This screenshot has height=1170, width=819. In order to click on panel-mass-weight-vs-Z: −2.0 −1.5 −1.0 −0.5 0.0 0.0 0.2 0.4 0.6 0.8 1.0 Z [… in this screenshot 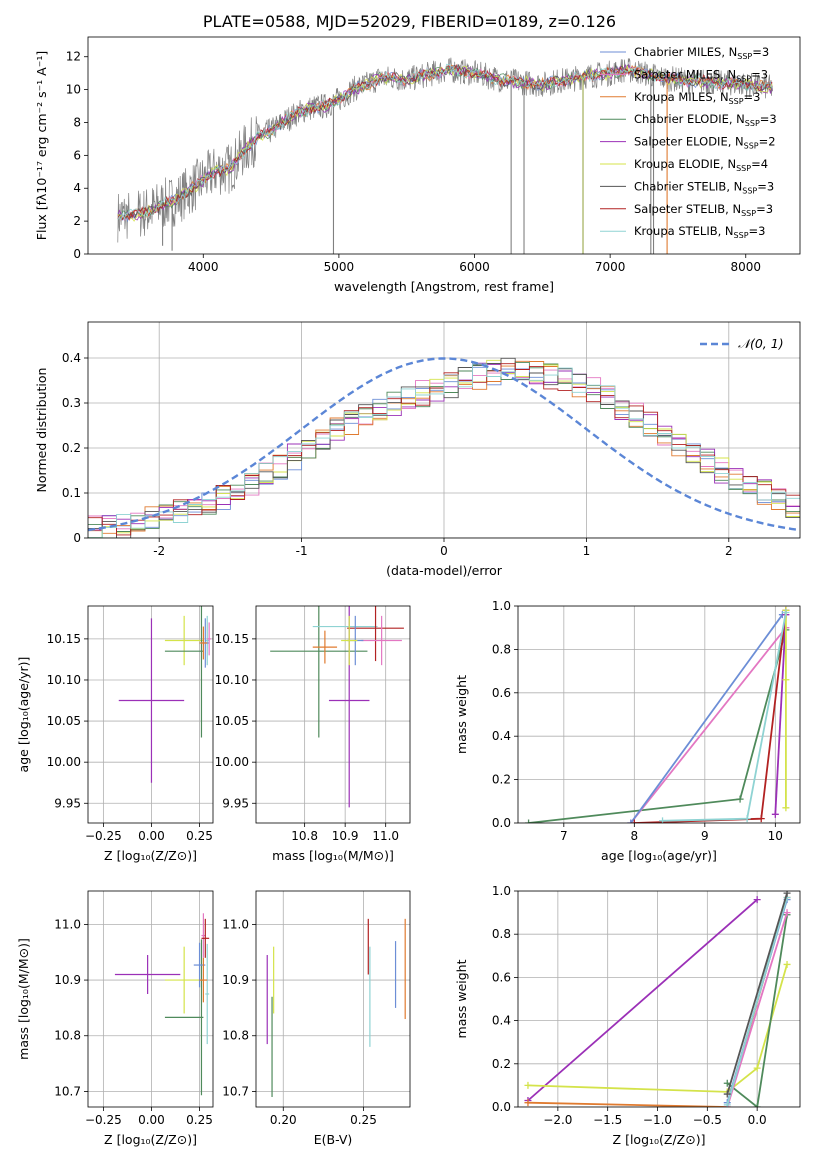, I will do `click(627, 1015)`.